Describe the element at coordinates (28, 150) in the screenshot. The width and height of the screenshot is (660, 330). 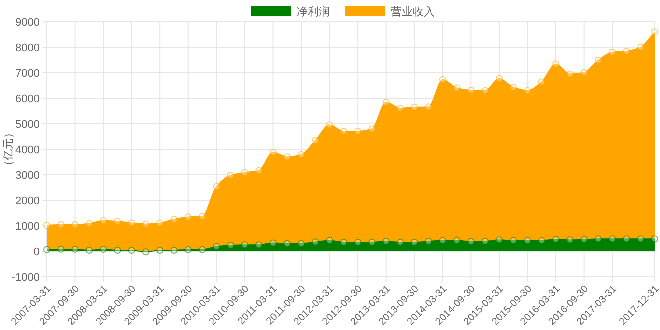
I see `y-tick-label: 4000` at that location.